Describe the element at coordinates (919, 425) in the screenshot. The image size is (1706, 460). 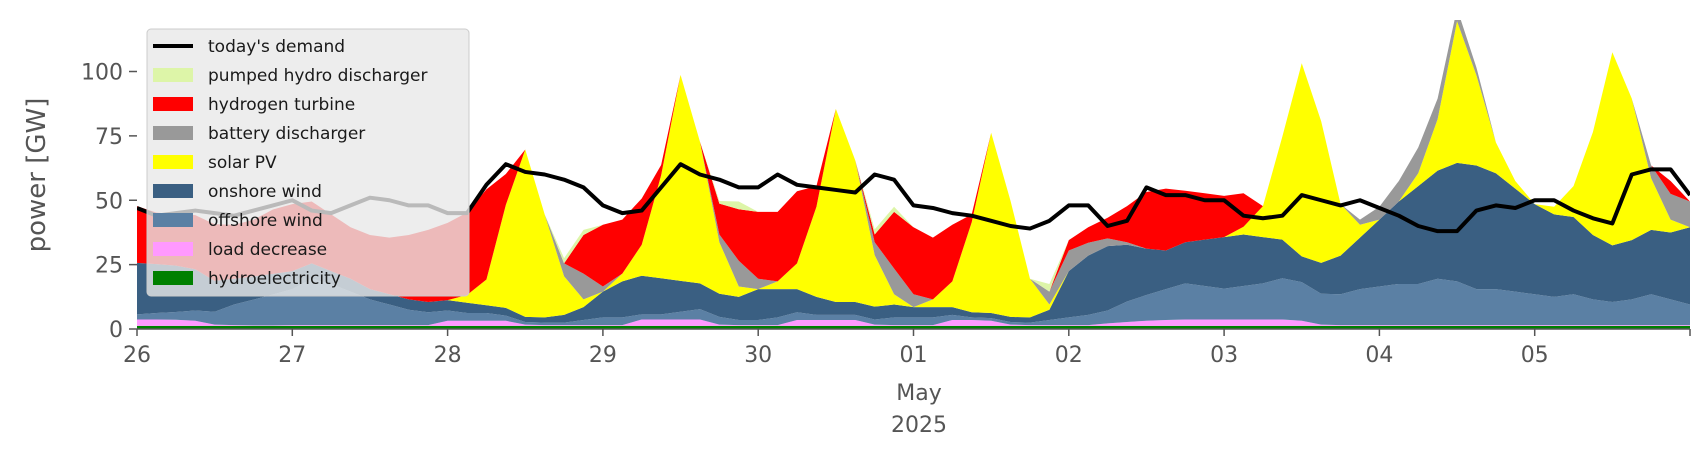
I see `x-year-label: 2025` at that location.